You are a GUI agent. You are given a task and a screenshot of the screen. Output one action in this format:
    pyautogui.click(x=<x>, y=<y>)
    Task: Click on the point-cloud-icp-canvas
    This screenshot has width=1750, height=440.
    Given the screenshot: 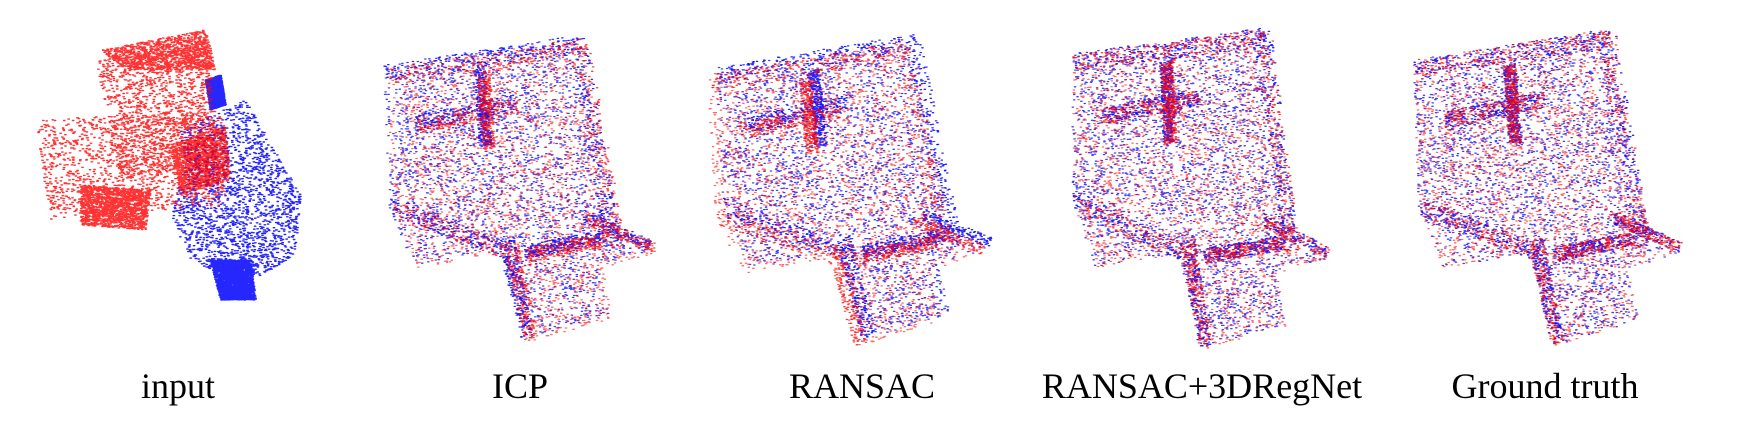 What is the action you would take?
    pyautogui.click(x=519, y=189)
    